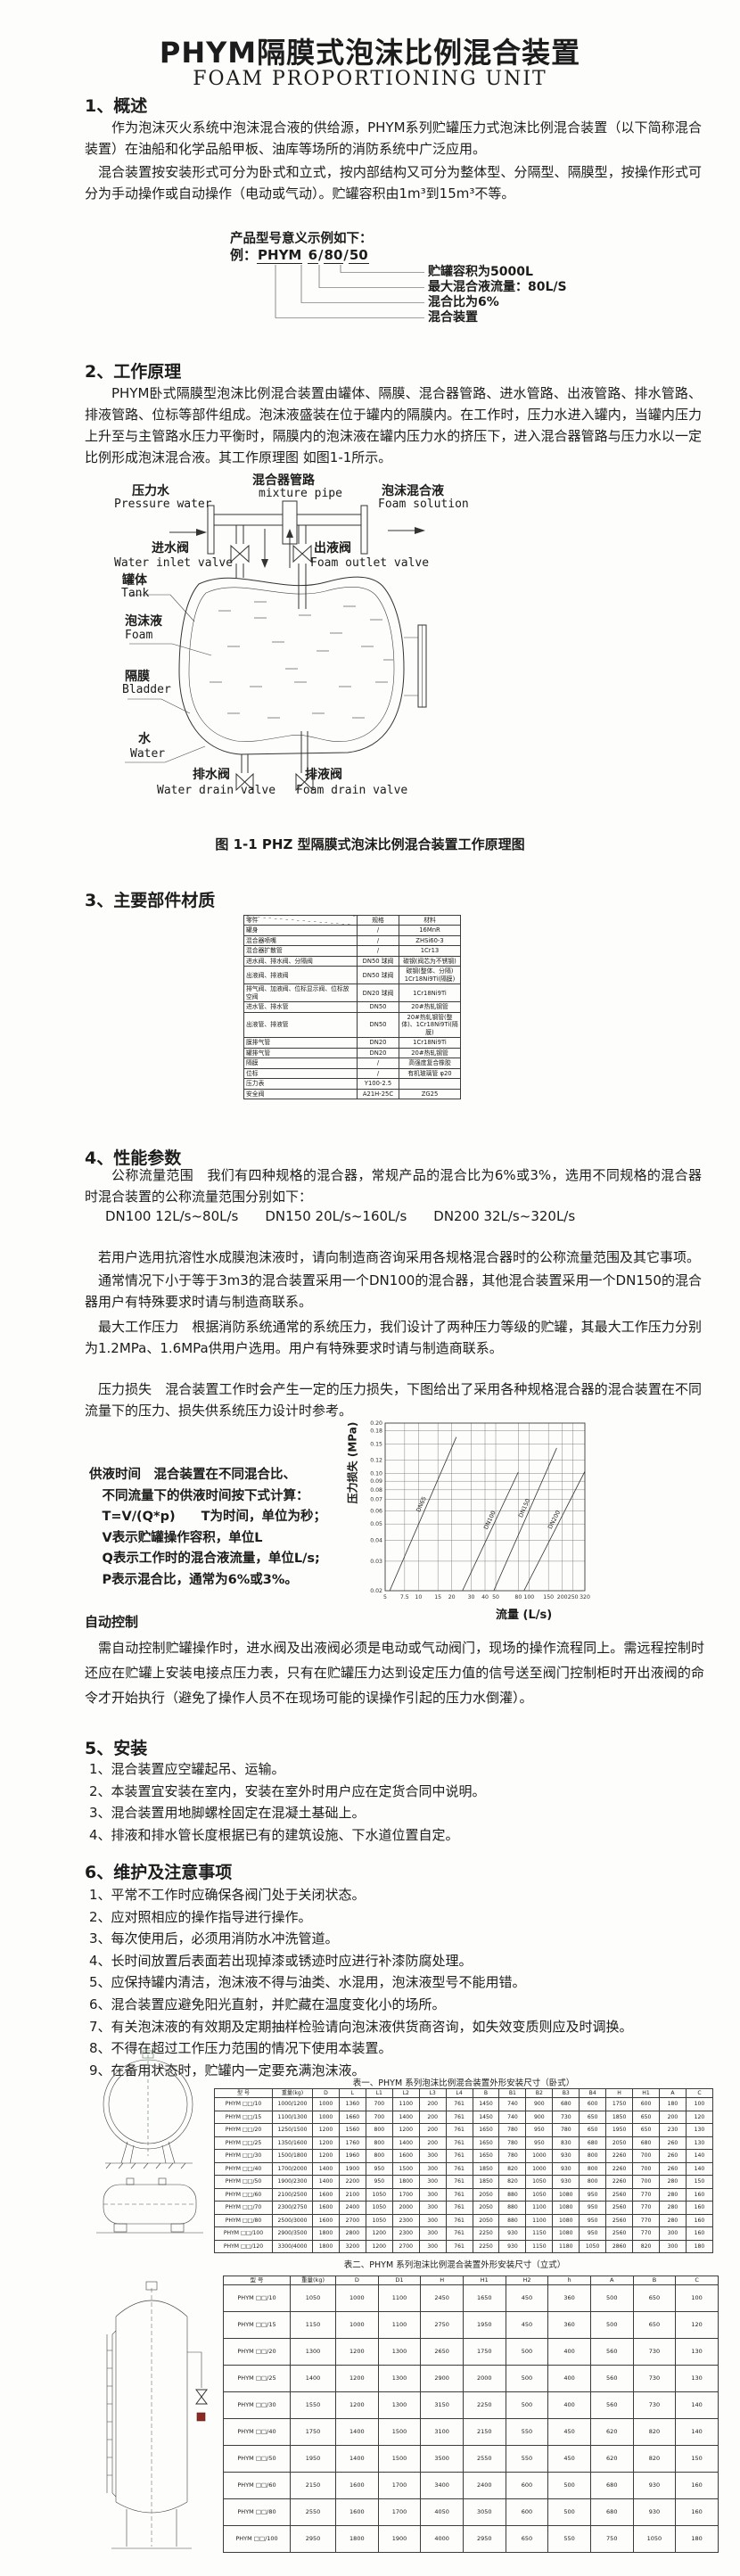 This screenshot has height=2576, width=740. What do you see at coordinates (352, 1084) in the screenshot?
I see `table-row: 压力表 Y100-2.5` at bounding box center [352, 1084].